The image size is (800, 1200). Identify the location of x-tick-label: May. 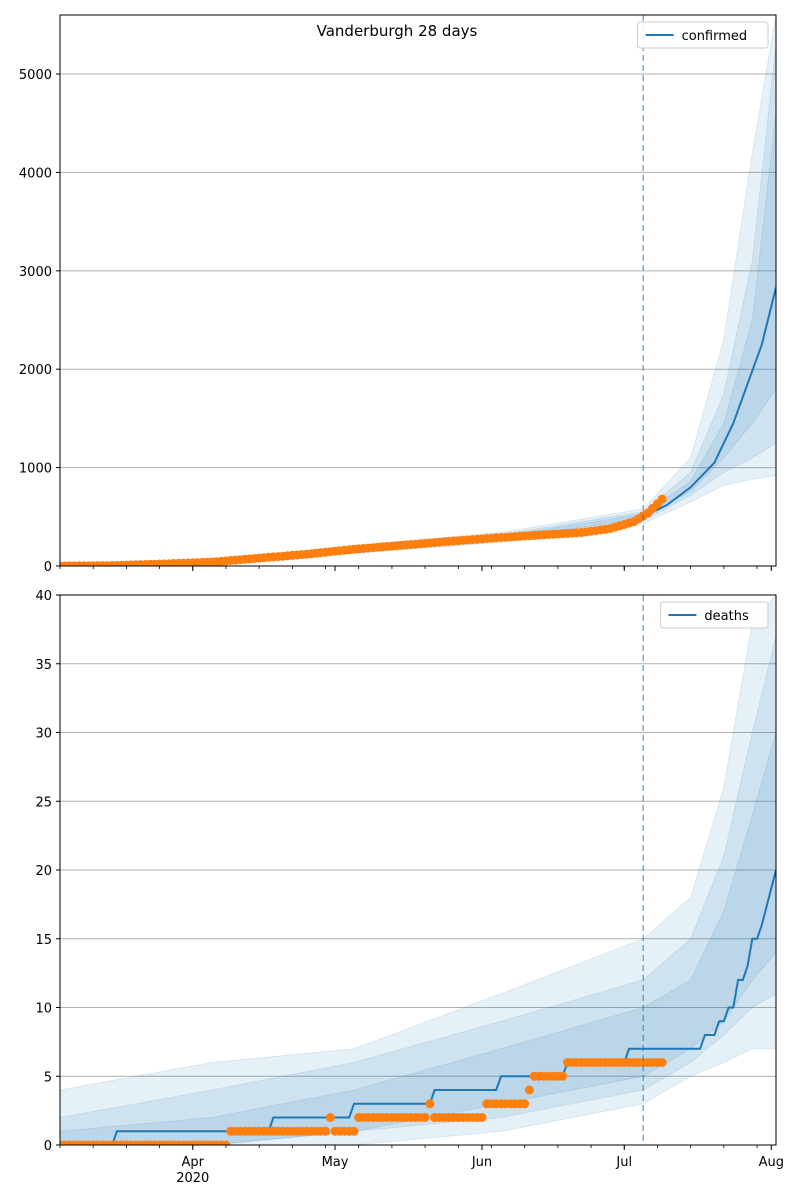
(335, 1162).